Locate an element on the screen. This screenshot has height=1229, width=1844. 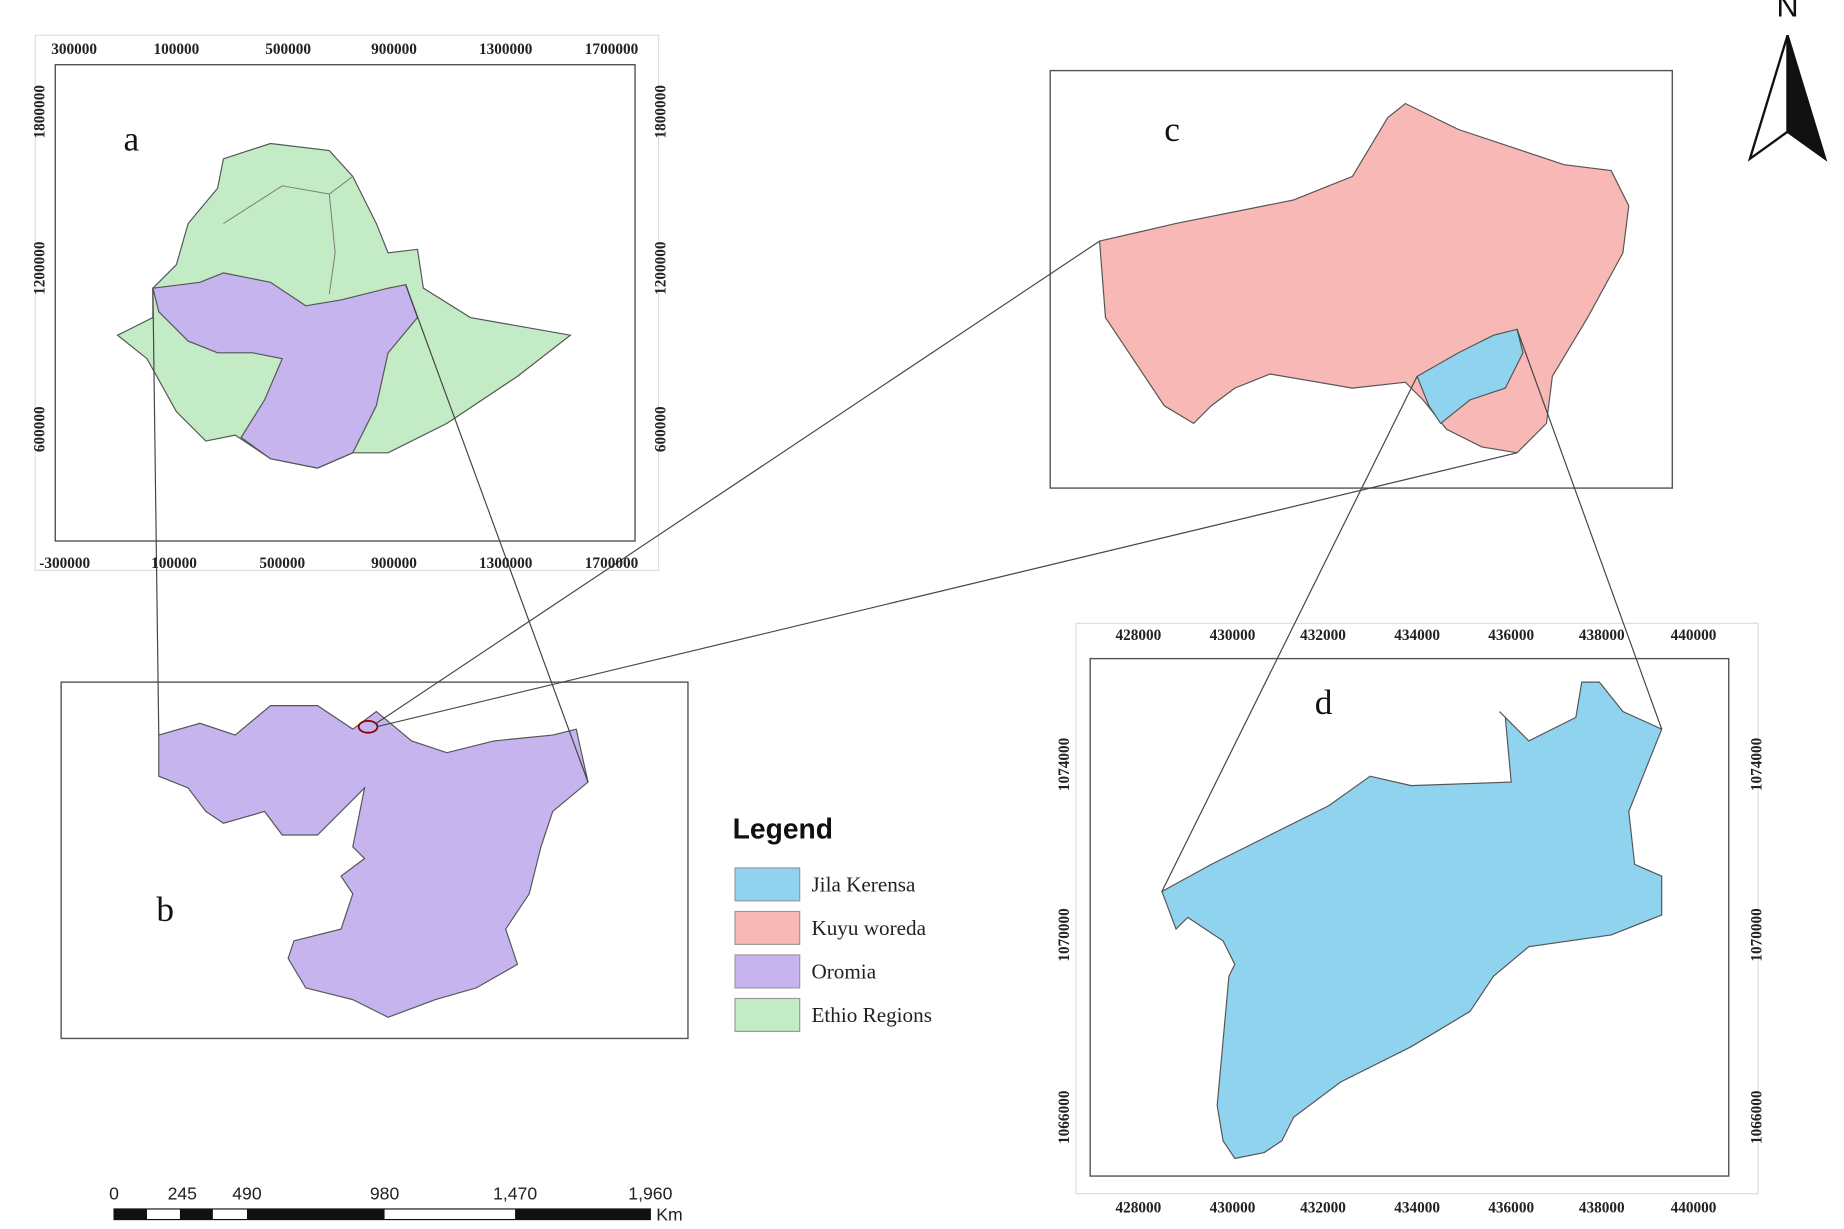
north-label: N is located at coordinates (1788, 11).